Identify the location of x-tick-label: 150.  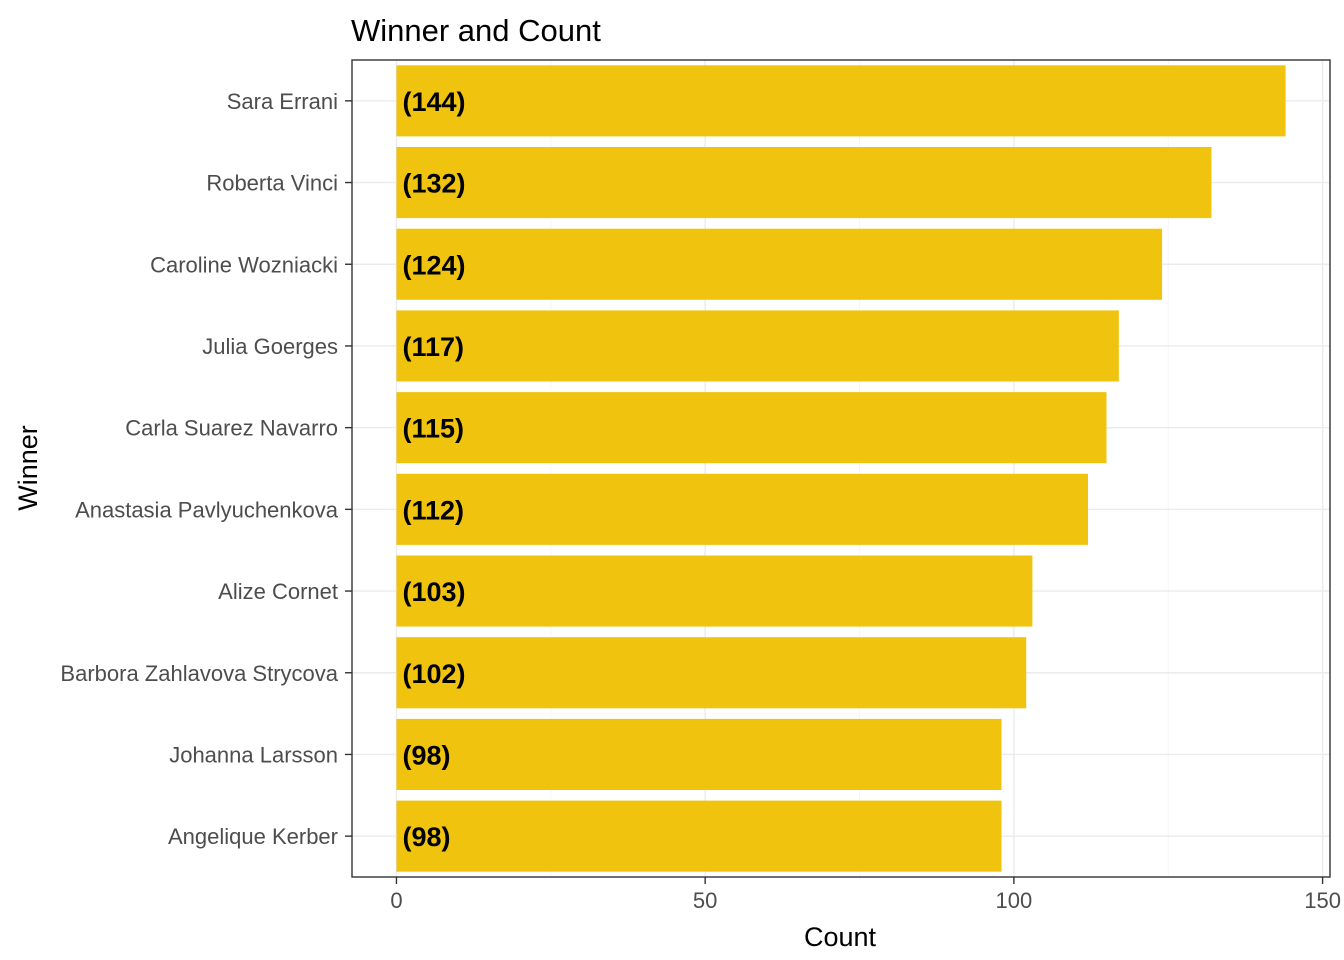
(1322, 900).